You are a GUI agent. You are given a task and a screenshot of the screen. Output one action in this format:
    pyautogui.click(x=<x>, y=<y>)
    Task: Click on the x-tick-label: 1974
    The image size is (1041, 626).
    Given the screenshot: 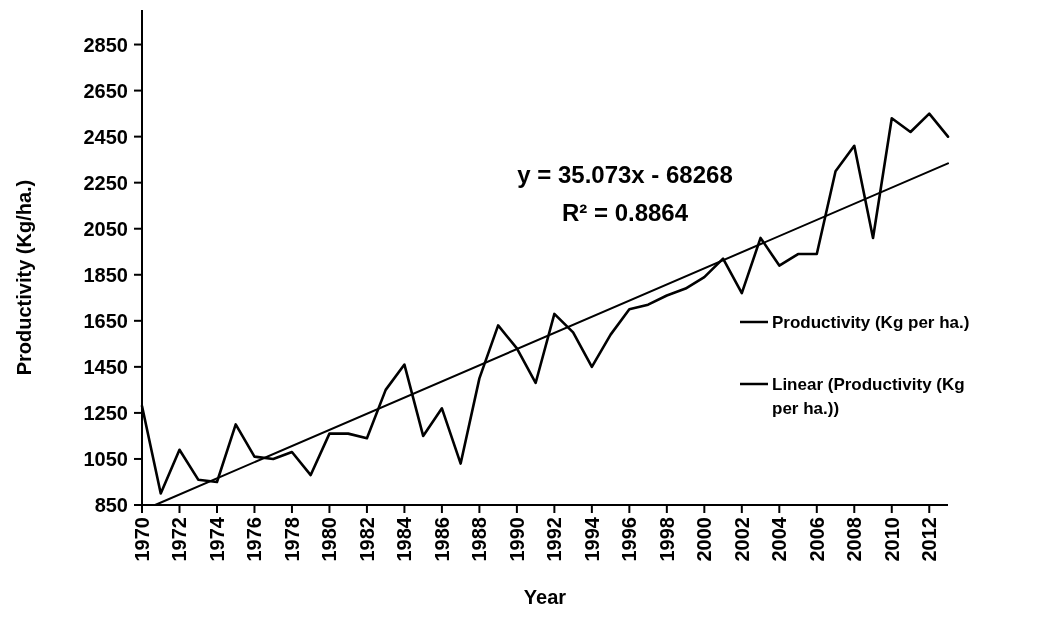 What is the action you would take?
    pyautogui.click(x=216, y=539)
    